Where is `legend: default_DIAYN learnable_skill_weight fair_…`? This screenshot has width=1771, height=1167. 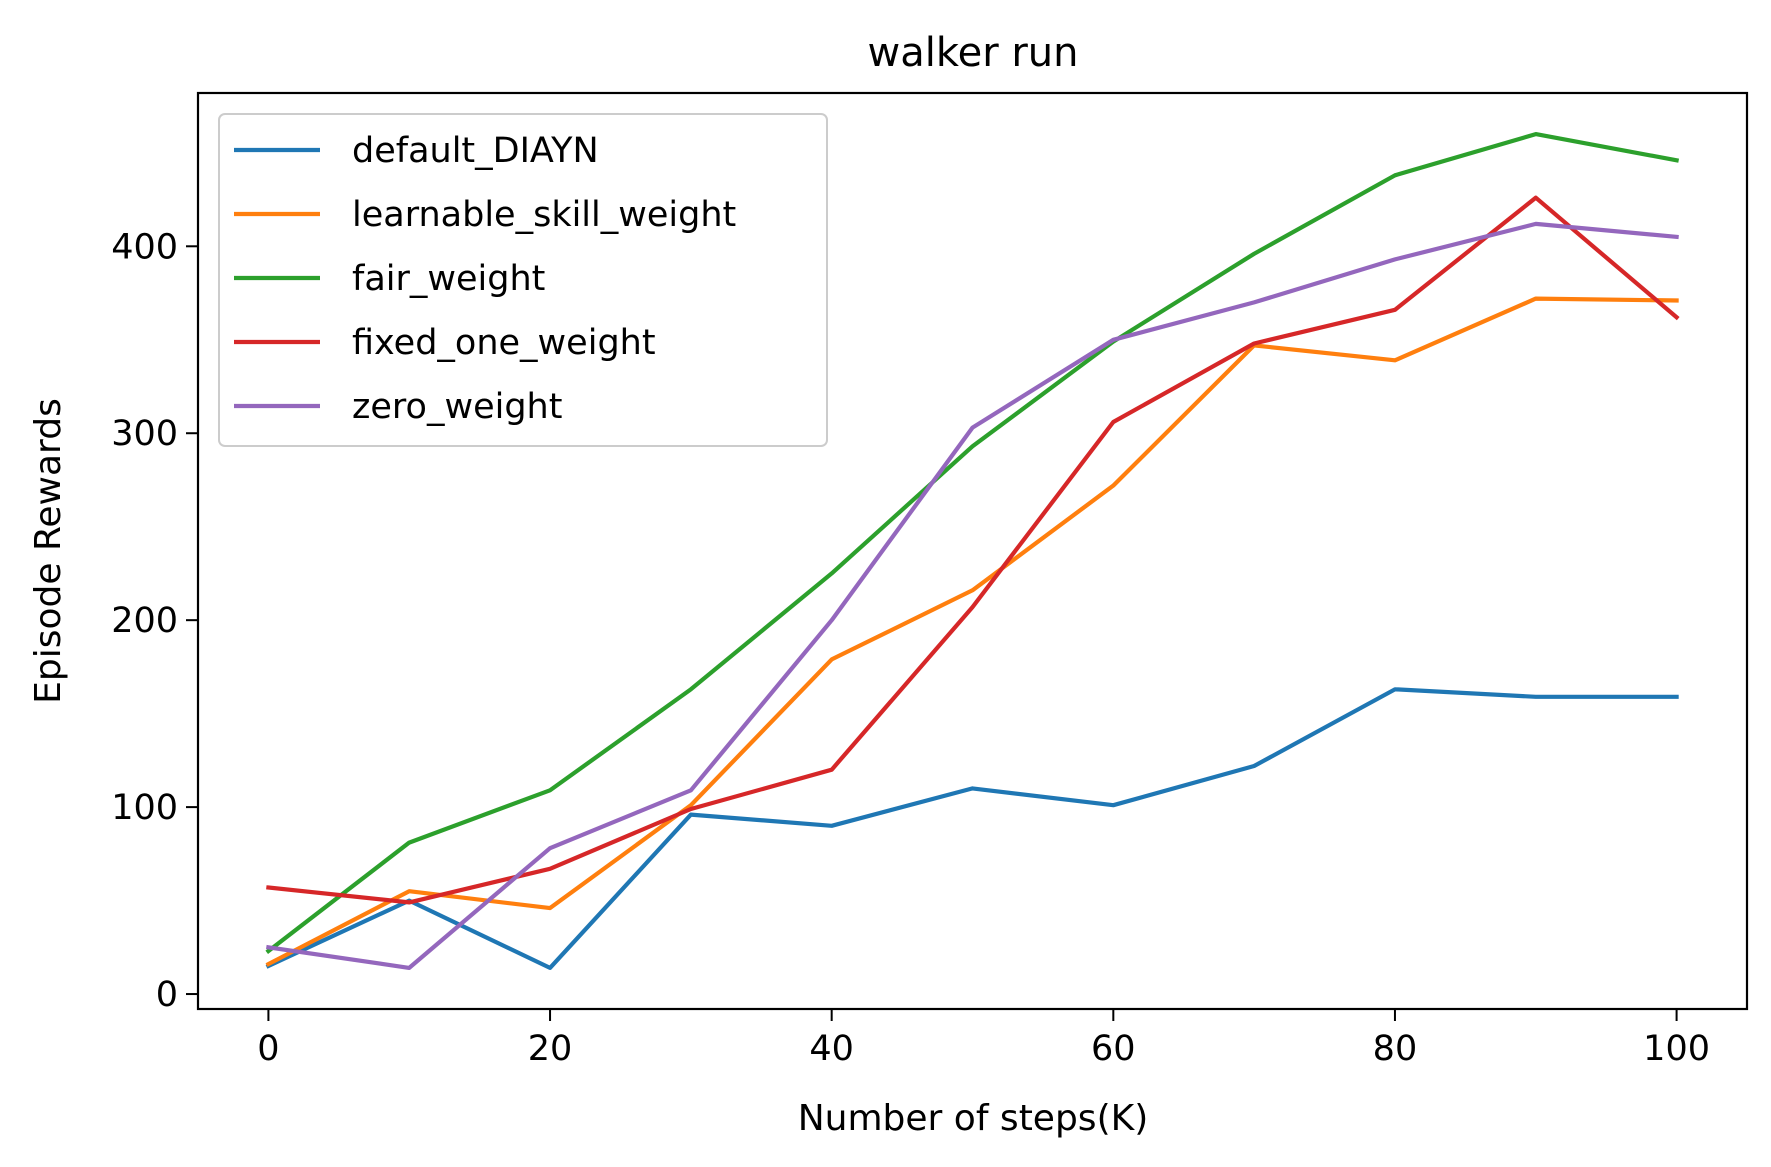
legend: default_DIAYN learnable_skill_weight fair_… is located at coordinates (523, 280).